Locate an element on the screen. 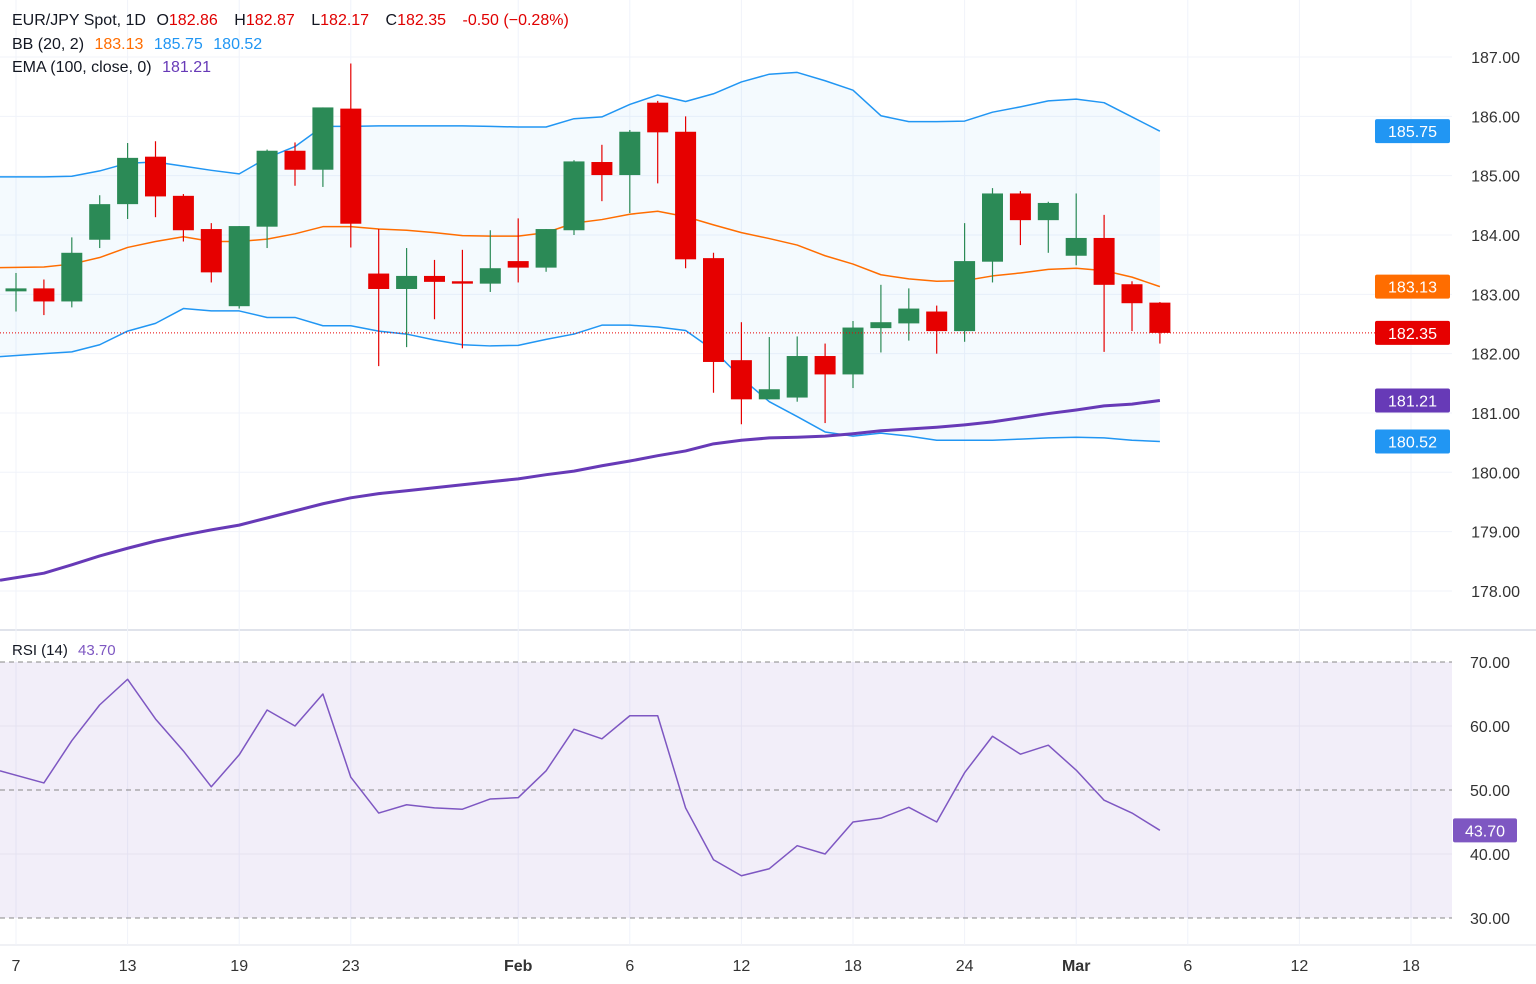 This screenshot has height=984, width=1536. bb-upper-value: 185.75 is located at coordinates (178, 44).